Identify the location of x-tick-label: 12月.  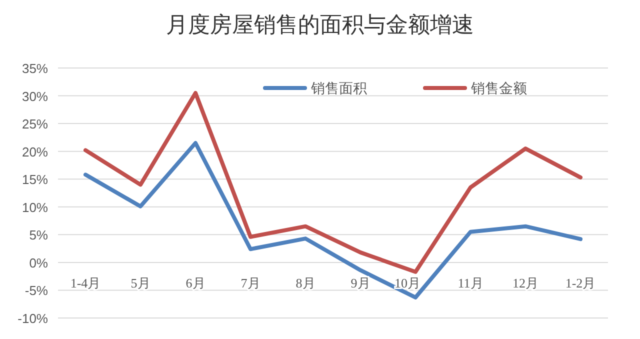
(525, 282).